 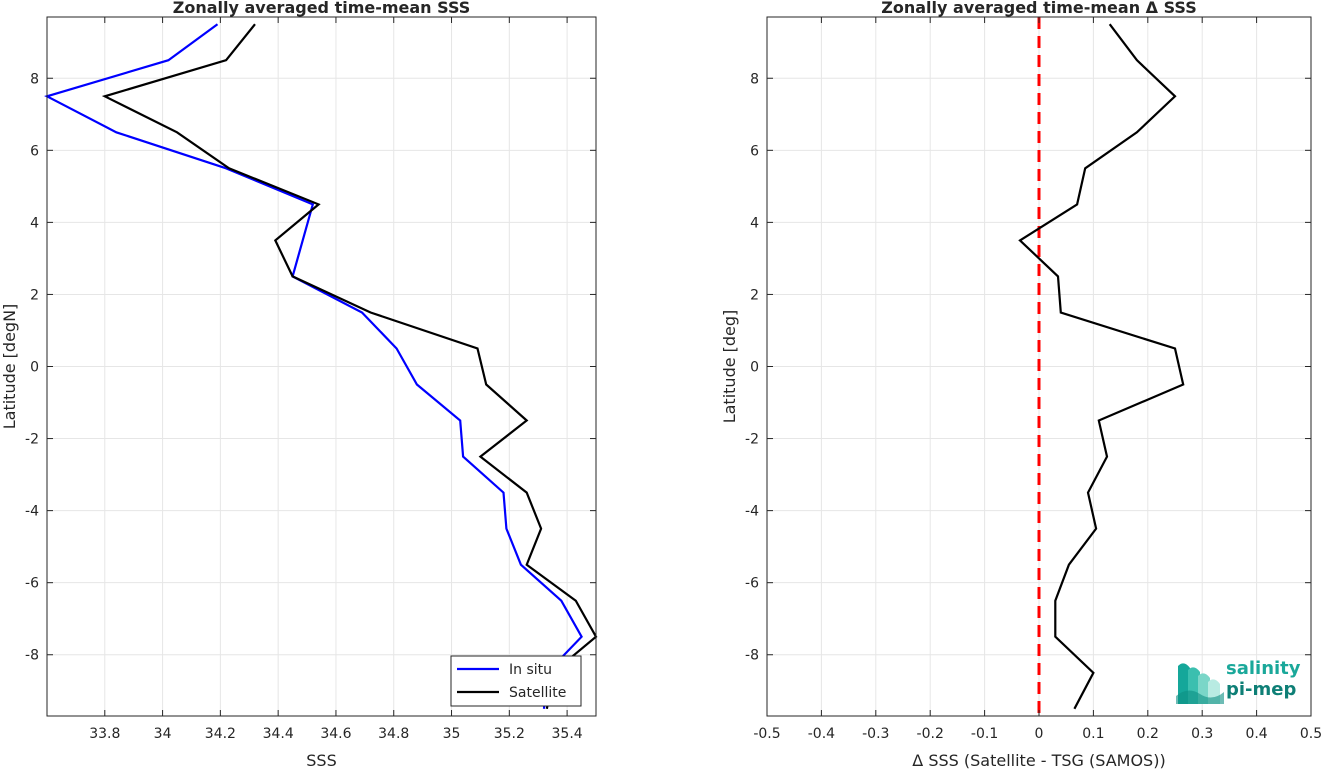 What do you see at coordinates (1256, 734) in the screenshot?
I see `x-tick-label: 0.4` at bounding box center [1256, 734].